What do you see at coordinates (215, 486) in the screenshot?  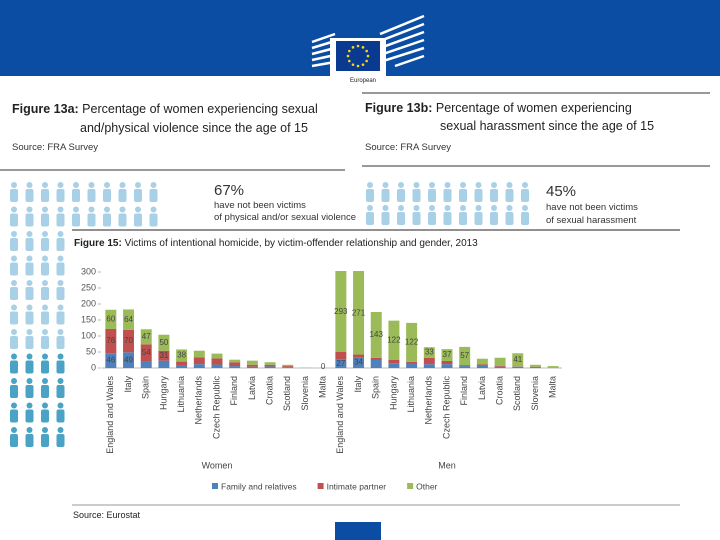 I see `legend-swatch` at bounding box center [215, 486].